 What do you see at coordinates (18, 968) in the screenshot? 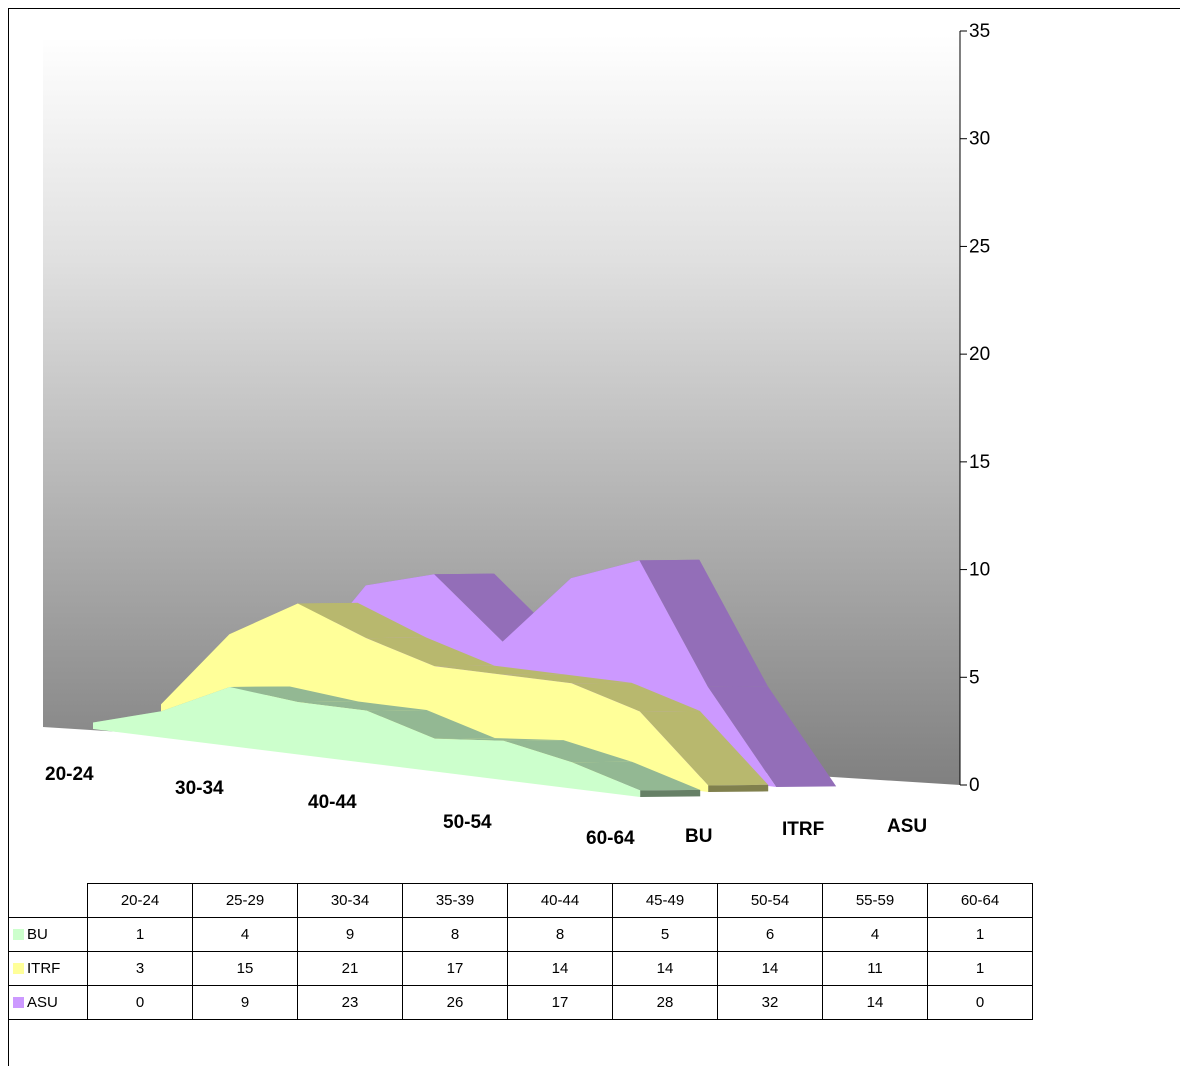
I see `legend-key-itrf` at bounding box center [18, 968].